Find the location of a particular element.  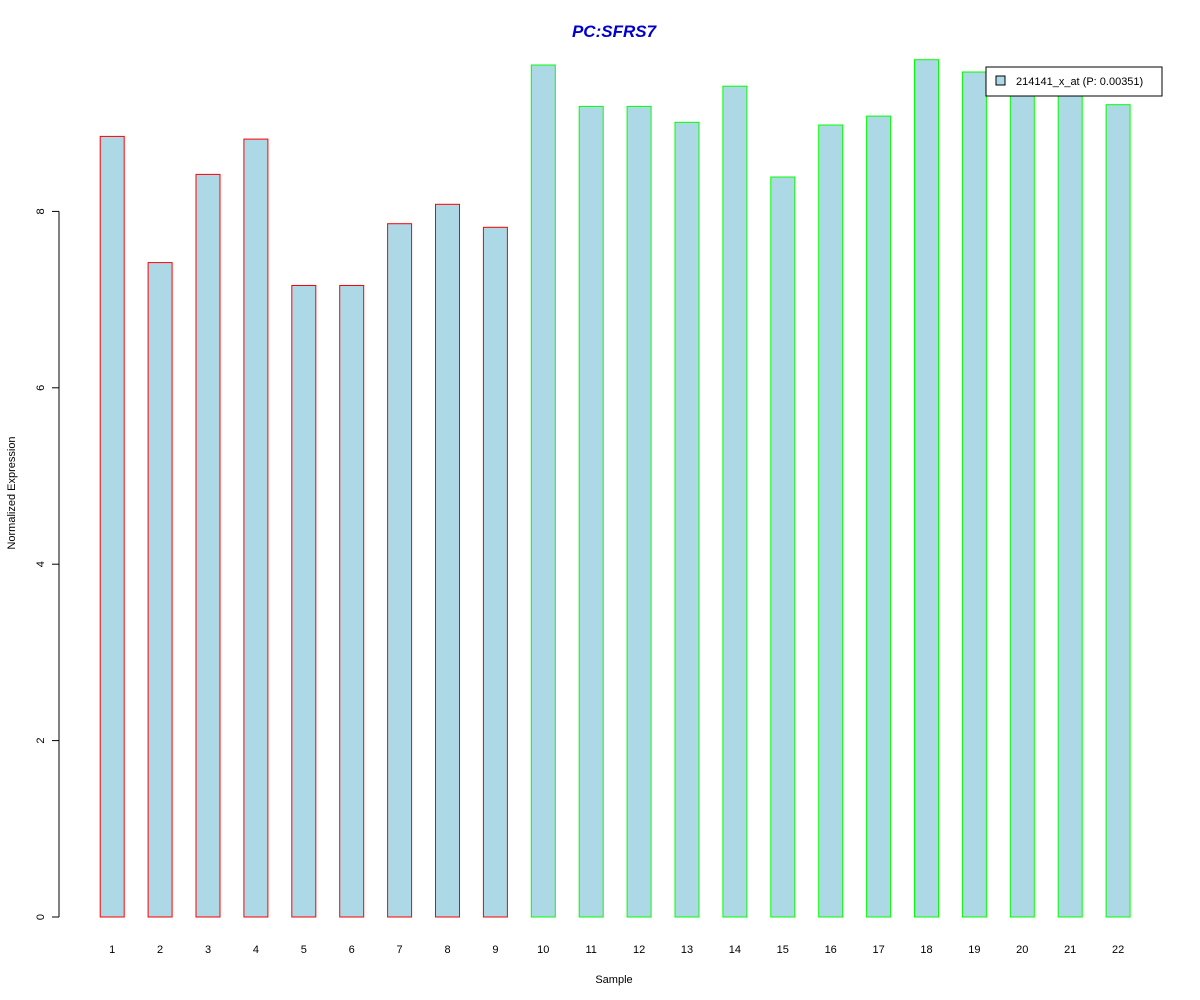

x-tick-label: 7 is located at coordinates (400, 950).